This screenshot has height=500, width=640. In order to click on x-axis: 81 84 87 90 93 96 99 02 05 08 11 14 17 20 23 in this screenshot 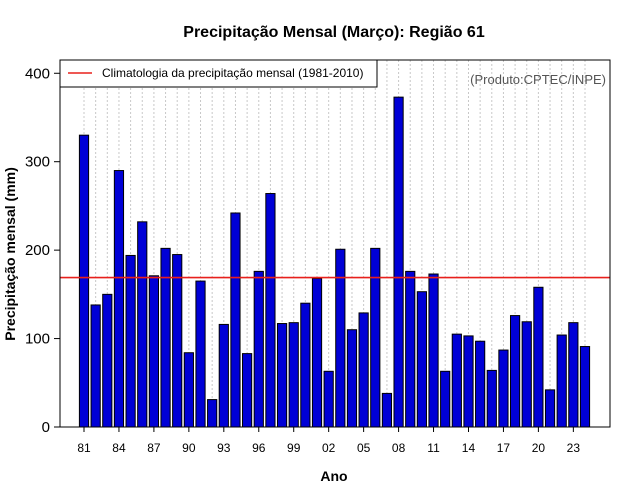, I will do `click(328, 441)`.